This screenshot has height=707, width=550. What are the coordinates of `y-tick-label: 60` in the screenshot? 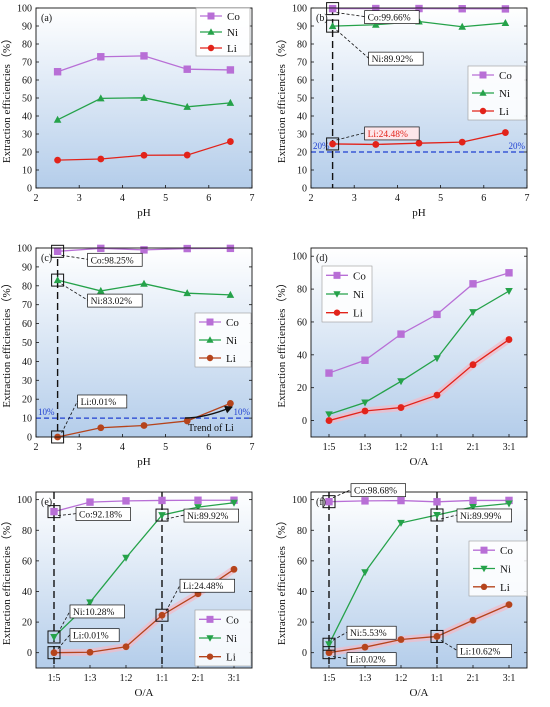 It's located at (27, 561).